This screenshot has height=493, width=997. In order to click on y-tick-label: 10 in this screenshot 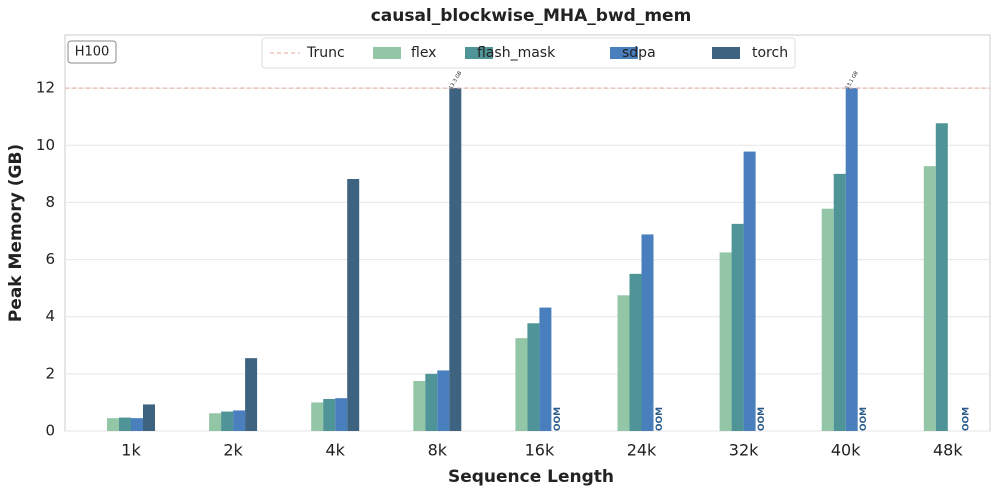, I will do `click(45, 145)`.